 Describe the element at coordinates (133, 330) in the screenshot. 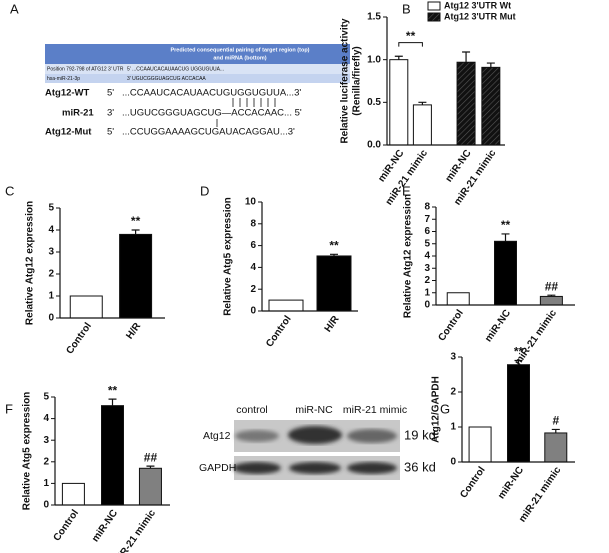

I see `x-tick-label: H/R` at that location.